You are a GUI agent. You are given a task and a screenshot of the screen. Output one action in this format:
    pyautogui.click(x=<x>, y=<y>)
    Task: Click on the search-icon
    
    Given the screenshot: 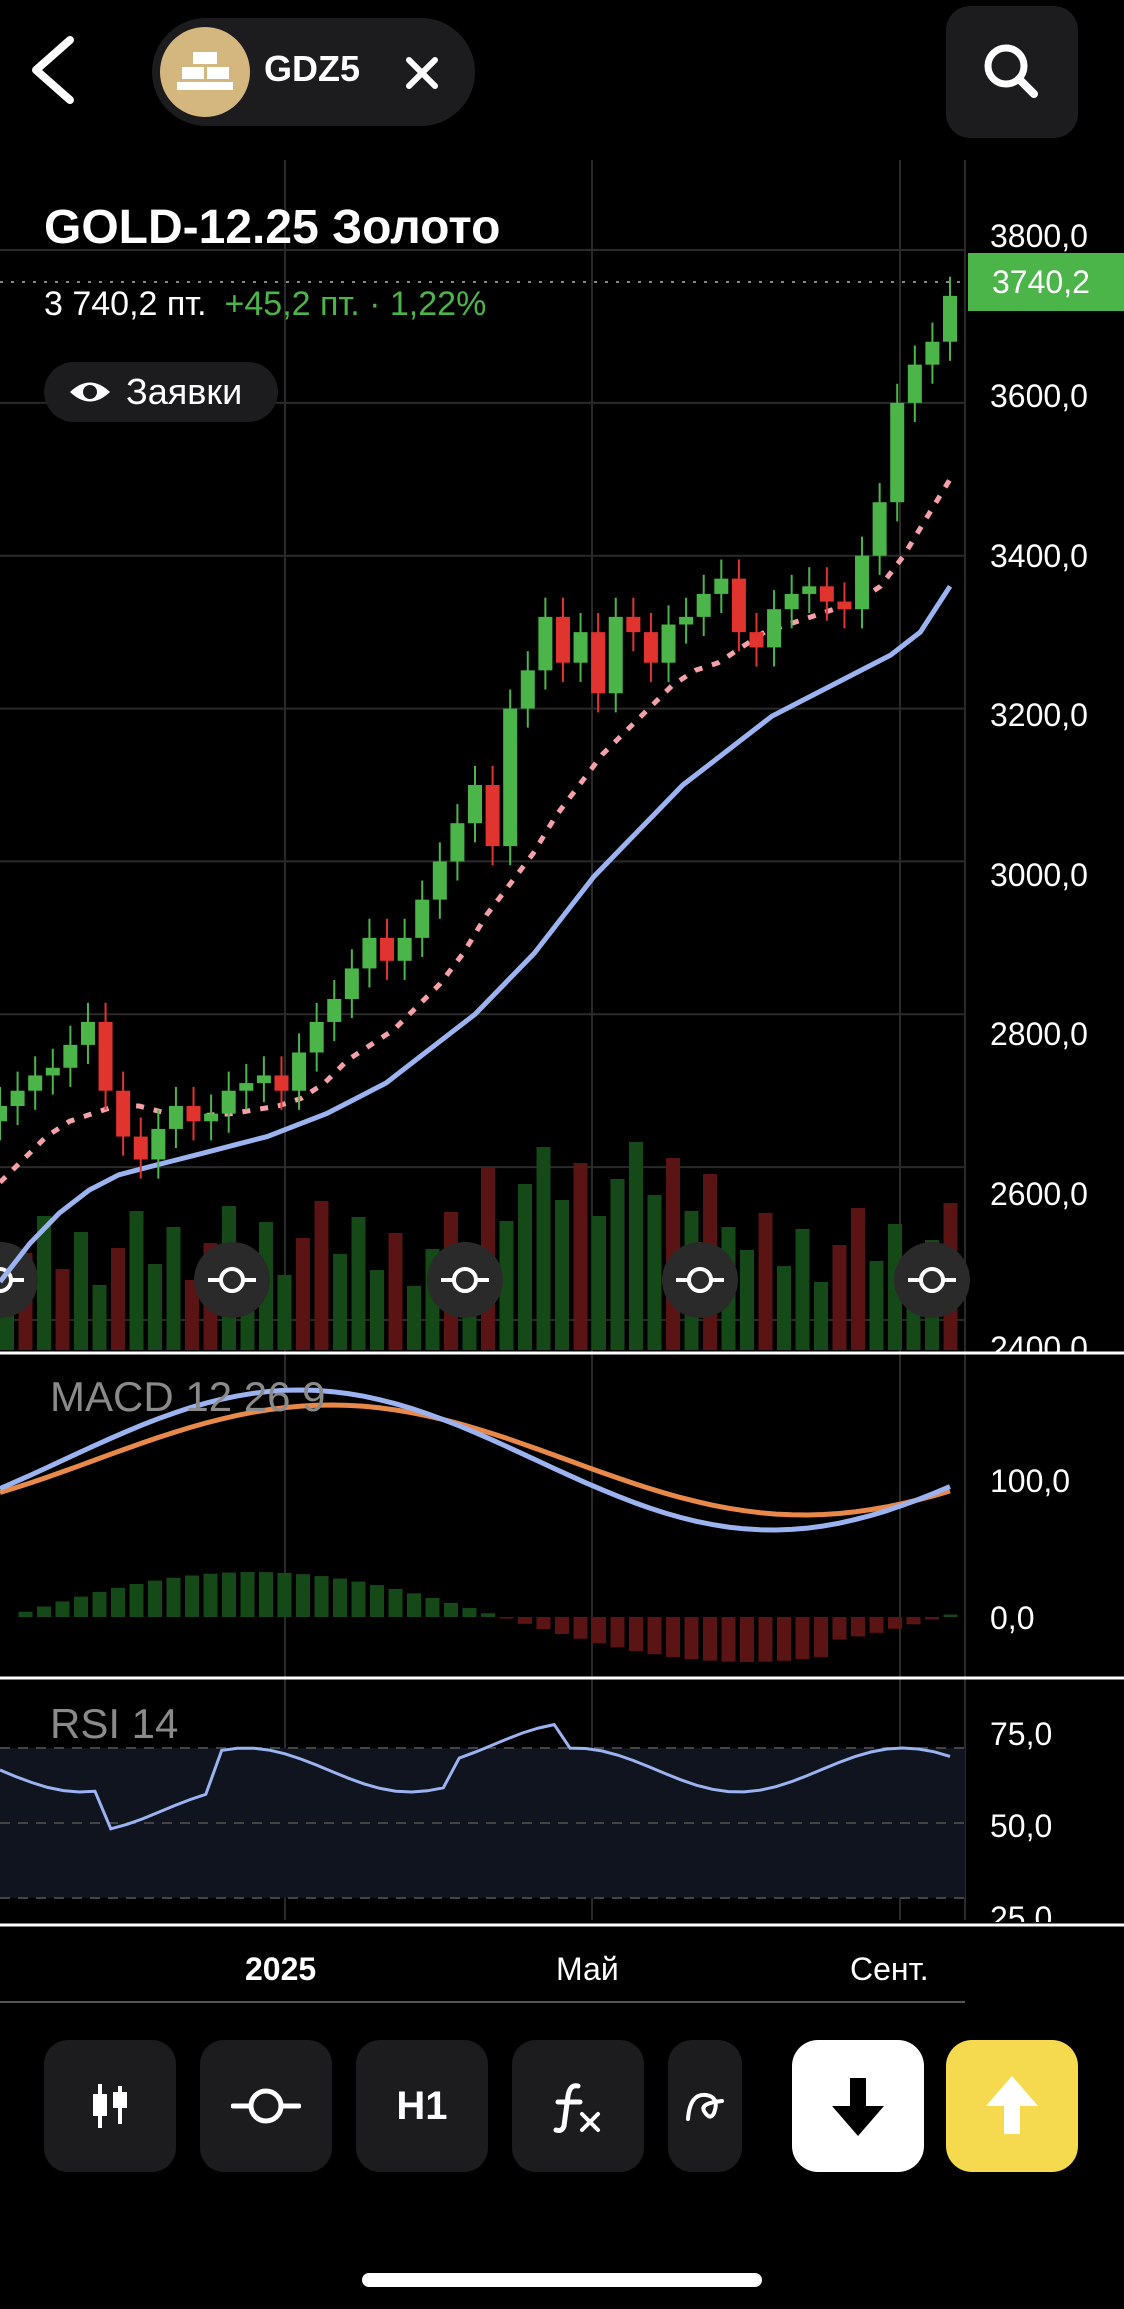 What is the action you would take?
    pyautogui.click(x=1011, y=71)
    